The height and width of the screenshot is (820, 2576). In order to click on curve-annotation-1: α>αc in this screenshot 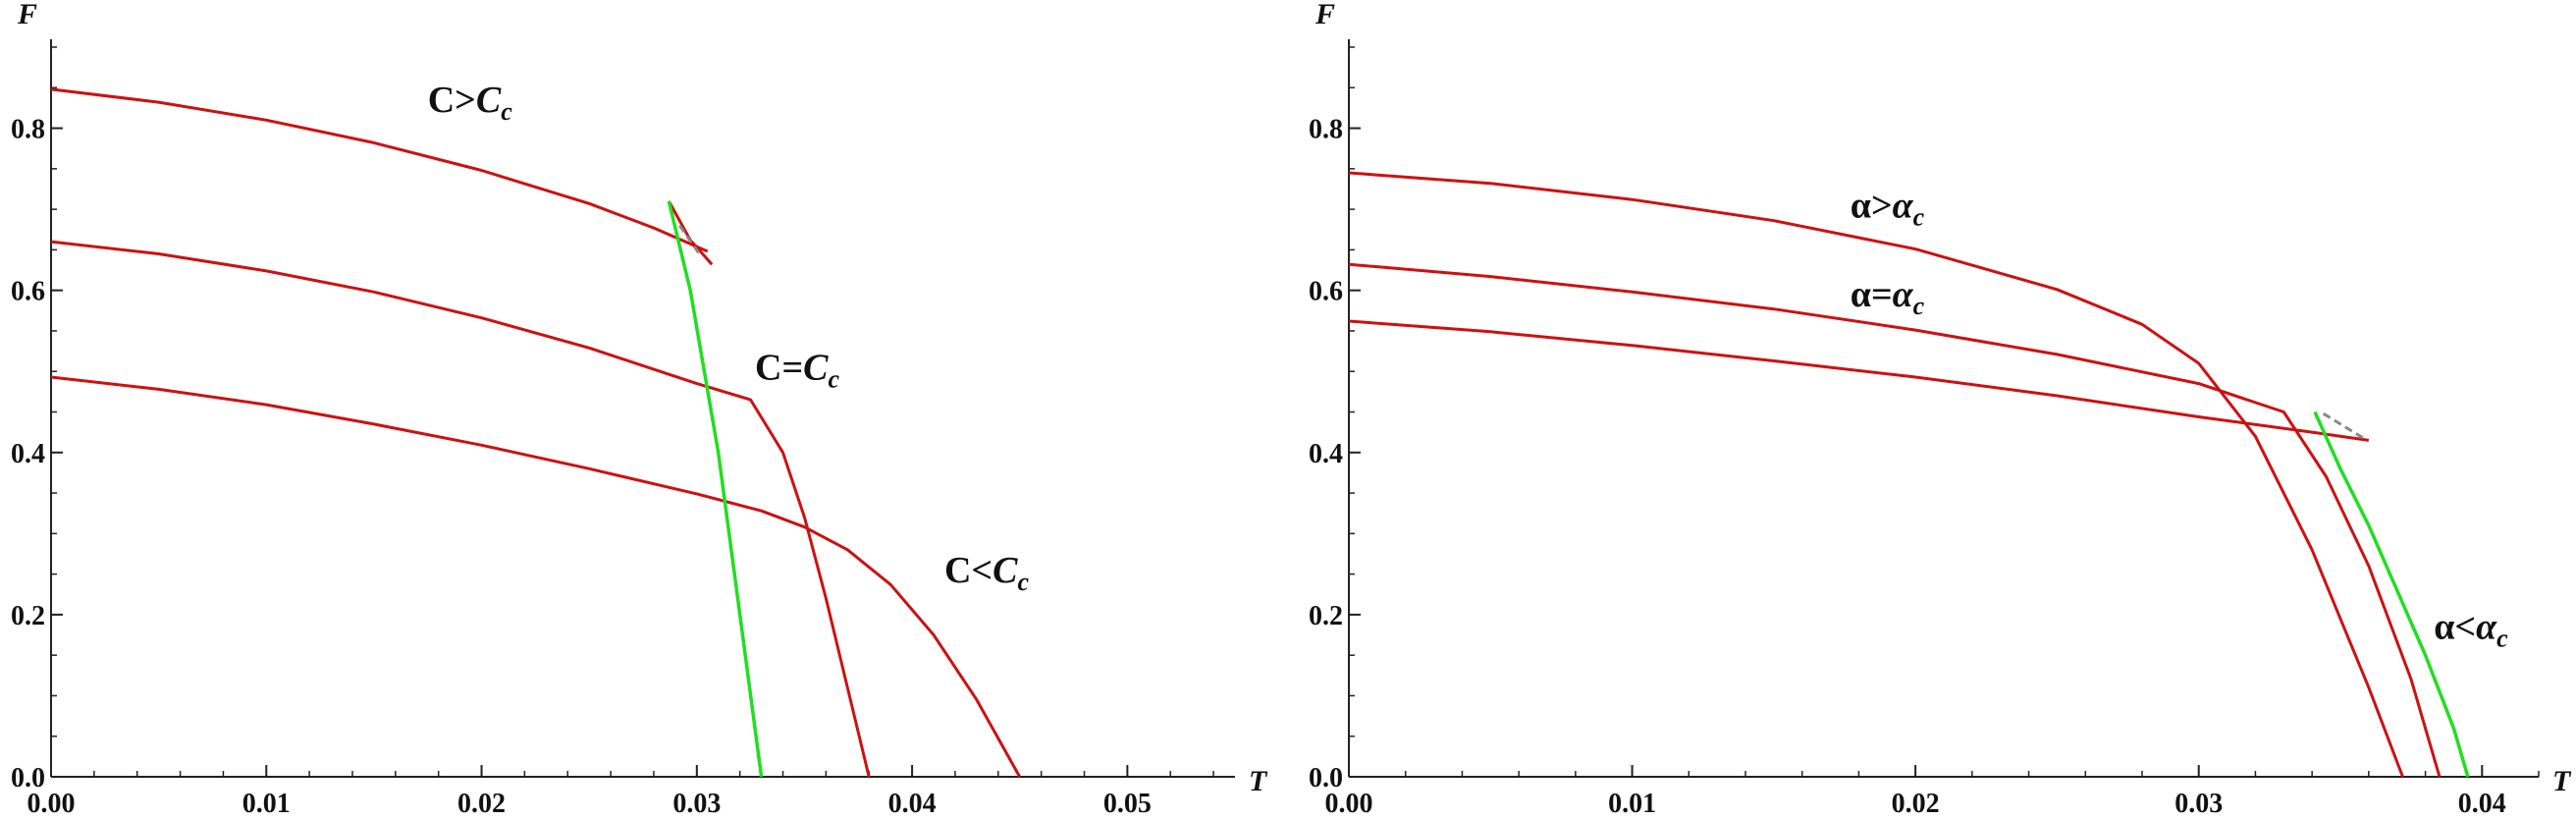, I will do `click(1888, 208)`.